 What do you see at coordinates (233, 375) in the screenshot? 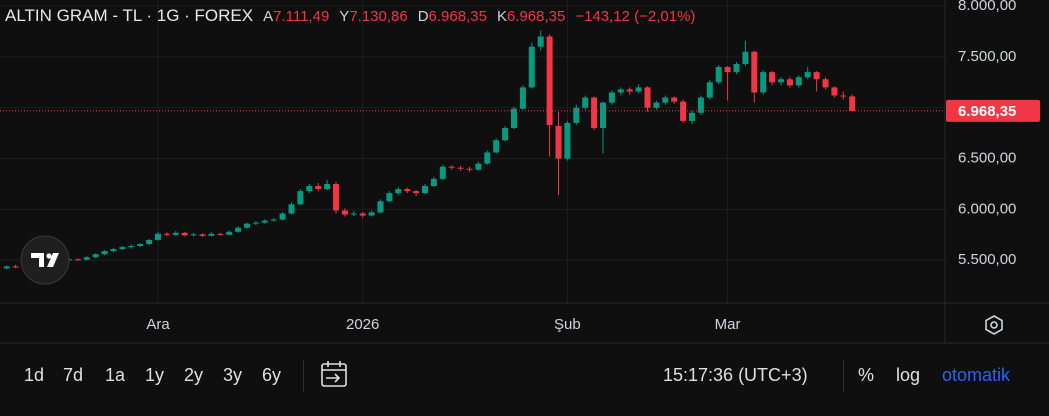
I see `range-button: 3y` at bounding box center [233, 375].